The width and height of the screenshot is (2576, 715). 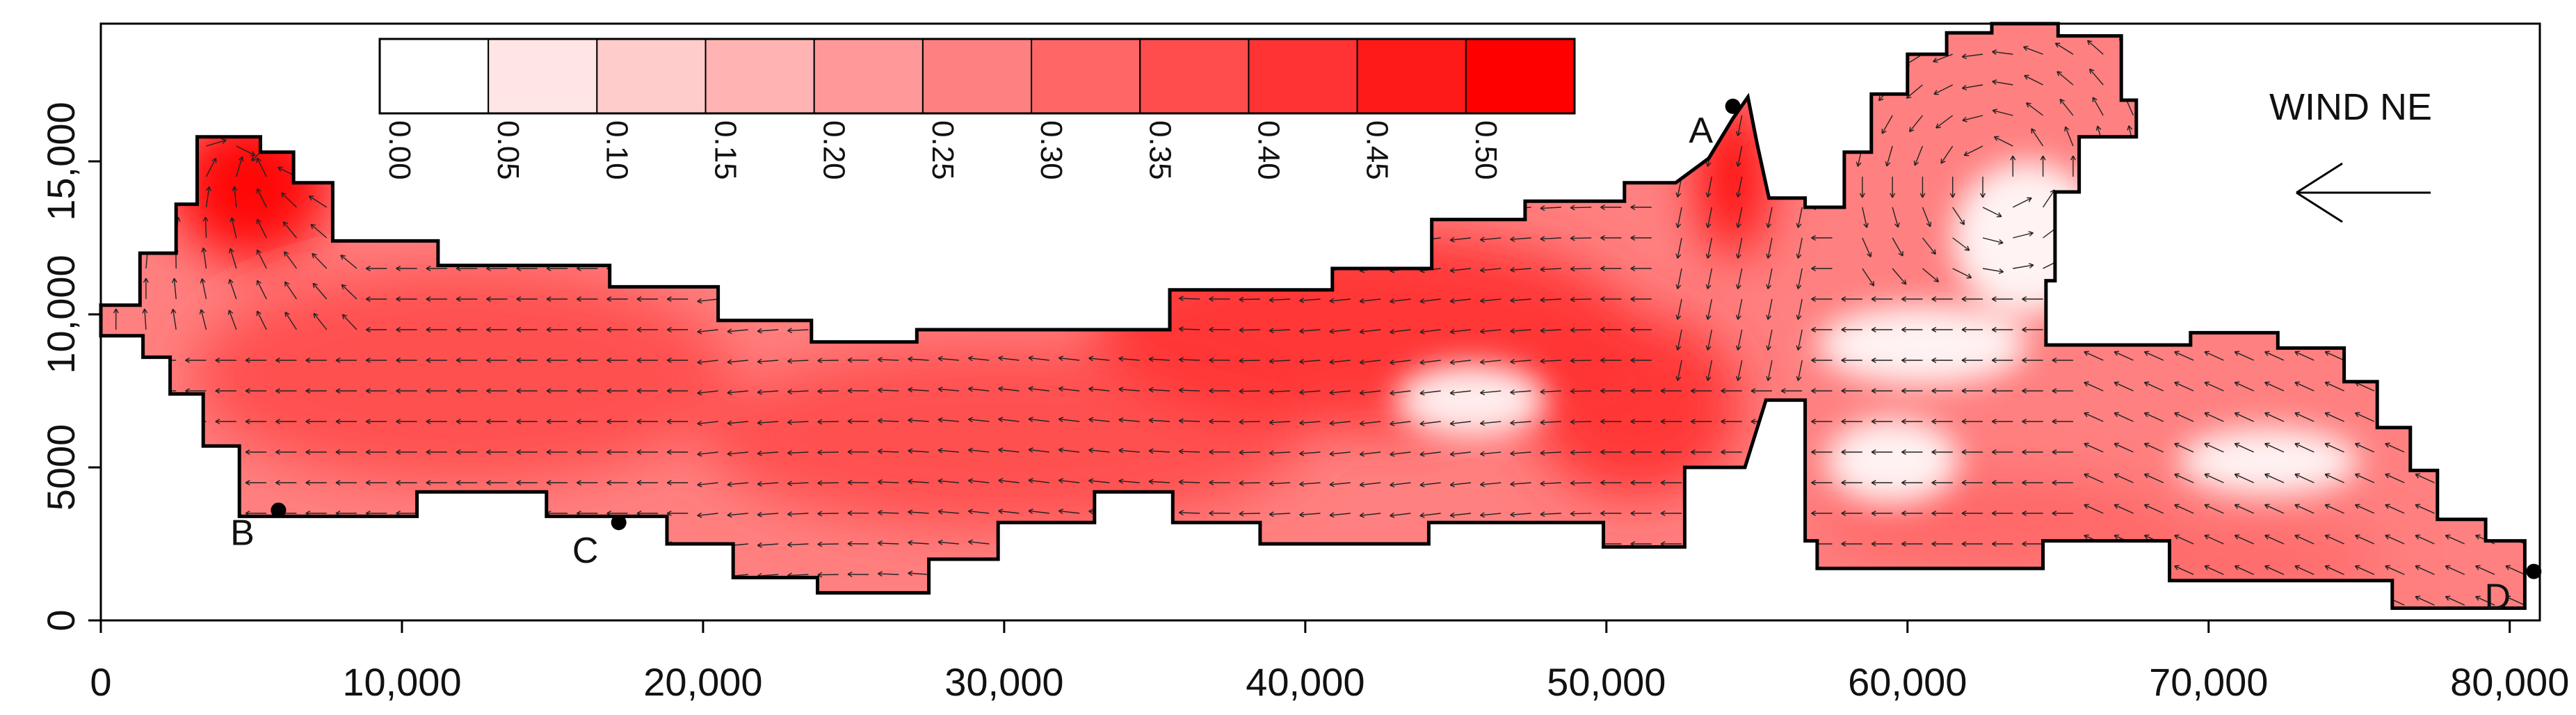 What do you see at coordinates (508, 150) in the screenshot?
I see `colorbar-level-label: 0.05` at bounding box center [508, 150].